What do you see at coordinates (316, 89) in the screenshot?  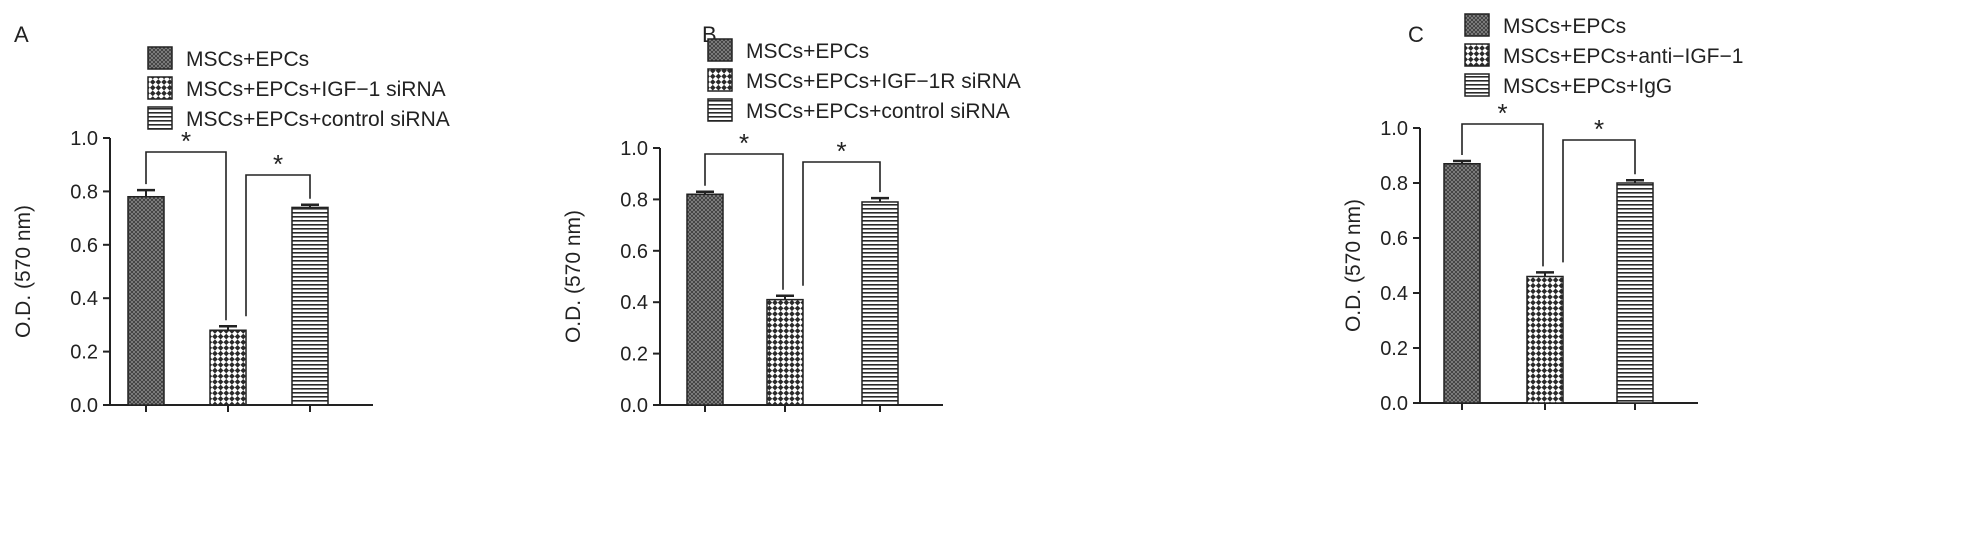 I see `legend-label: MSCs+EPCs+IGF−1 siRNA` at bounding box center [316, 89].